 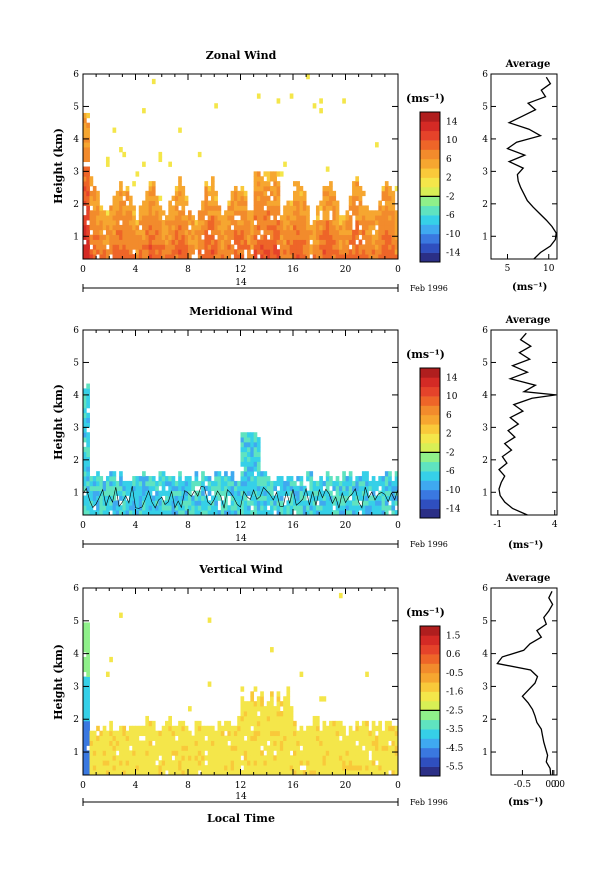 I want to click on colorbar-tick-label: -2.5, so click(x=455, y=711).